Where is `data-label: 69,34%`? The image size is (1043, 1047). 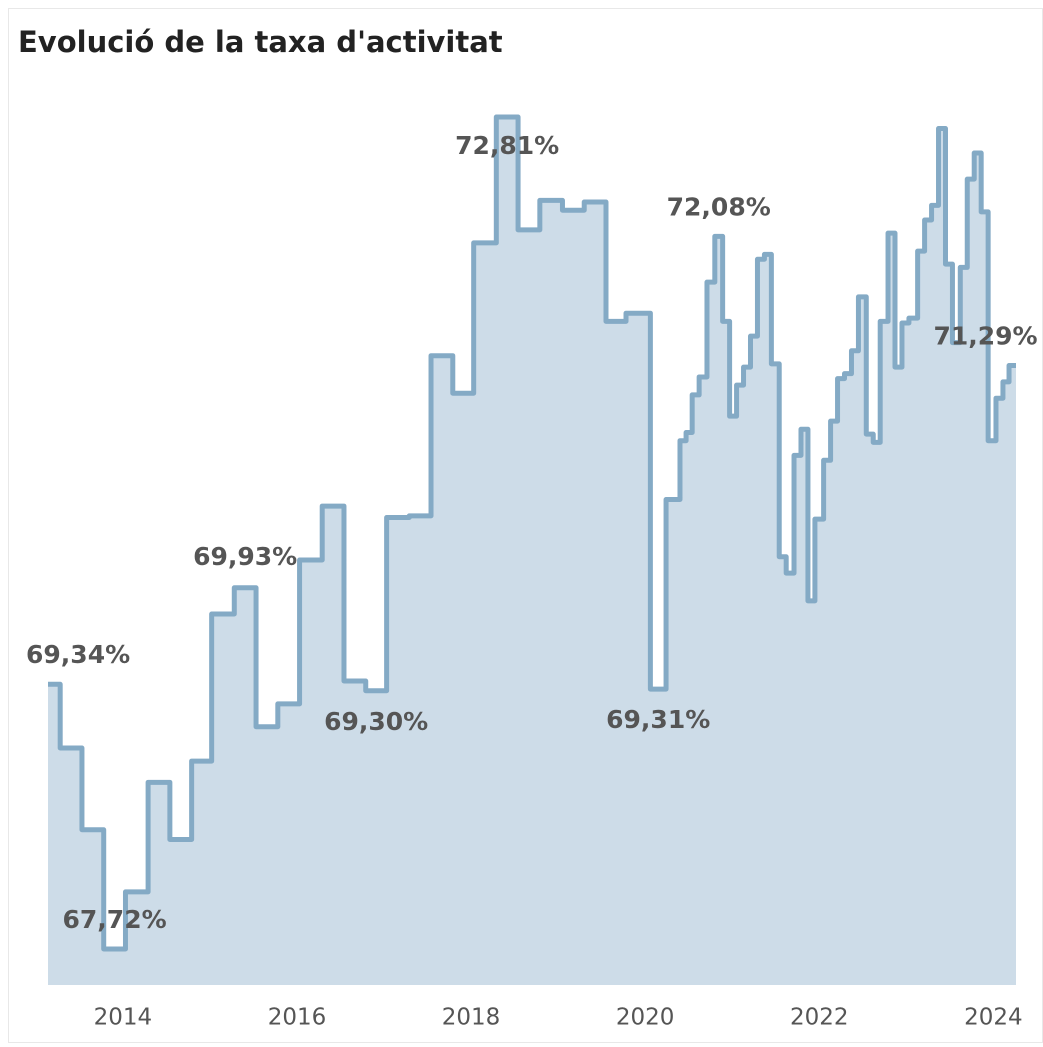 data-label: 69,34% is located at coordinates (78, 654).